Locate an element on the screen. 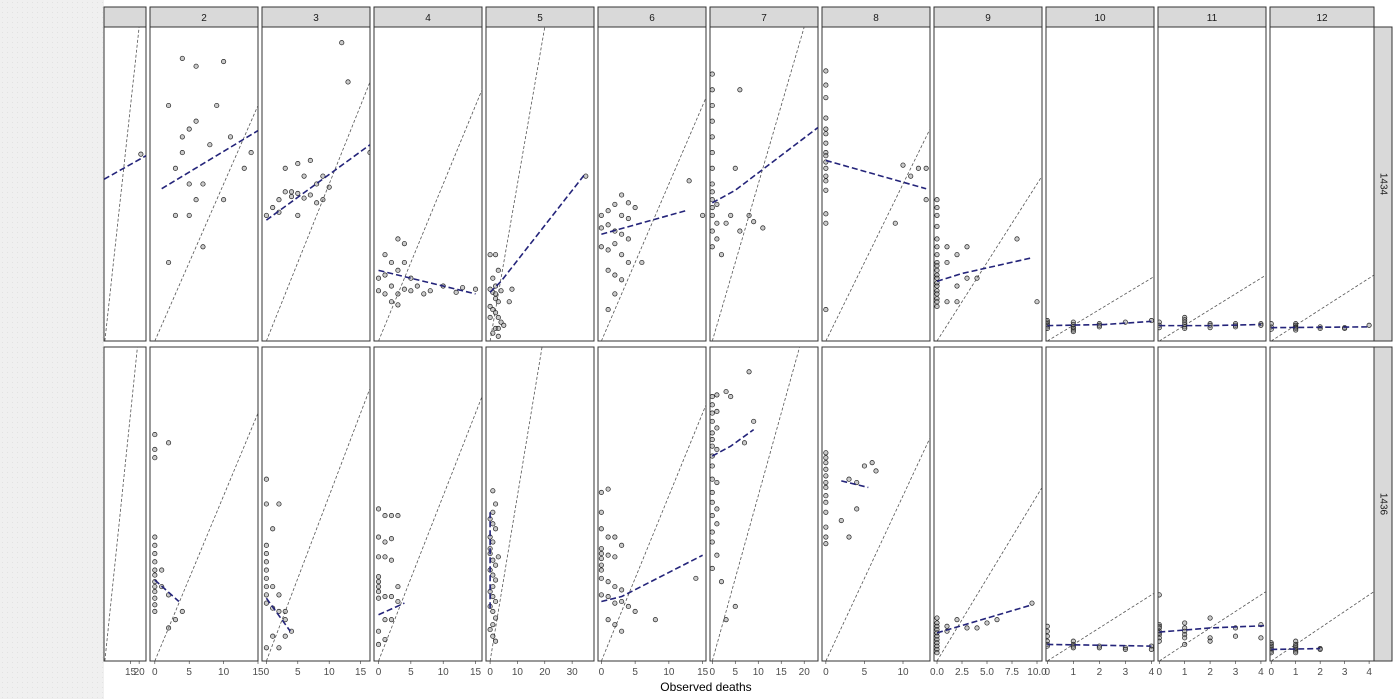  column-strip-label: 11 is located at coordinates (1212, 18).